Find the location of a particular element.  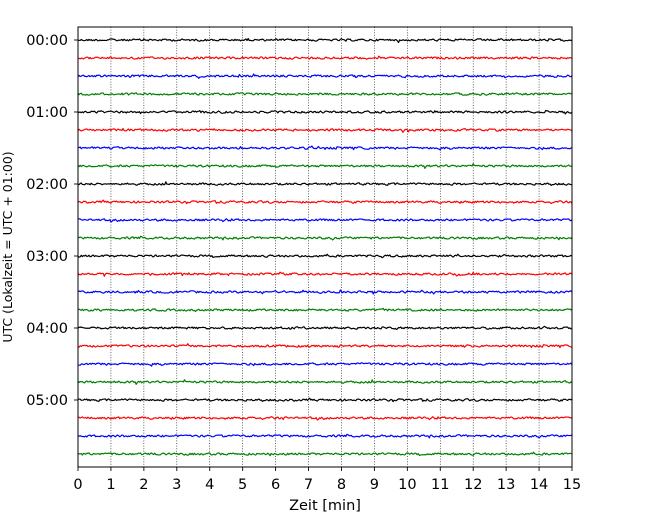

y-axis-ticks: 00:00 01:00 02:00 03:00 04:00 05:00 is located at coordinates (52, 221).